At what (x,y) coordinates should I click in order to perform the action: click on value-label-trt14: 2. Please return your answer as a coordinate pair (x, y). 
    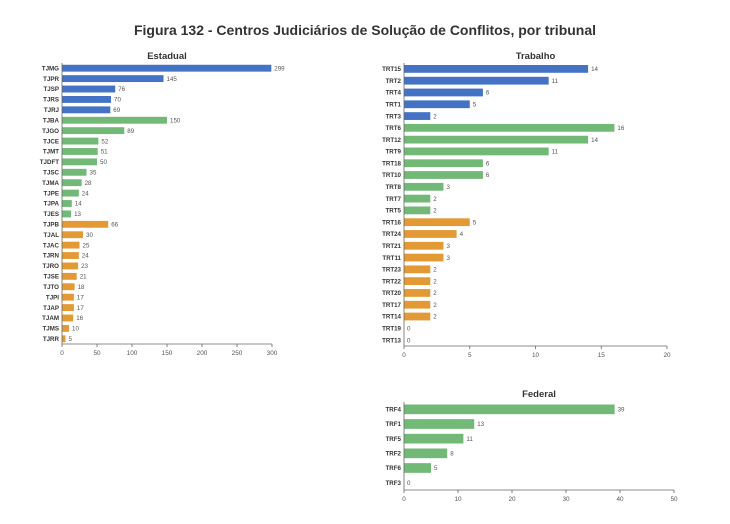
    Looking at the image, I should click on (435, 317).